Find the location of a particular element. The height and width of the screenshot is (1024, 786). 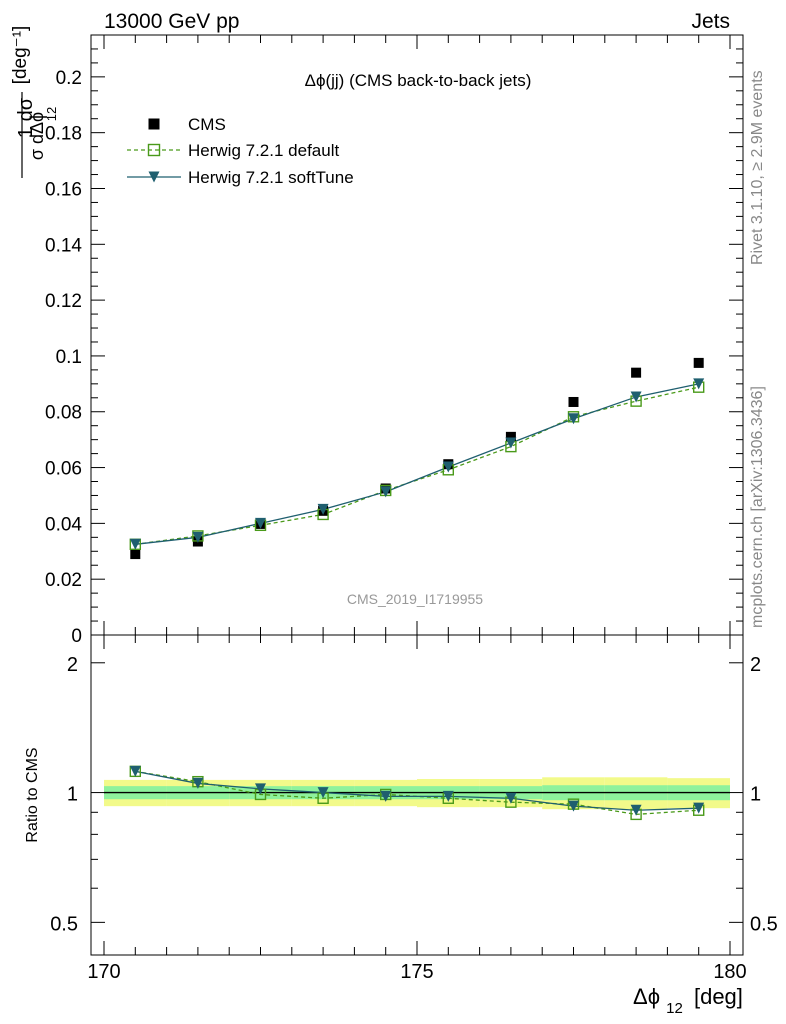

legend-label: CMS is located at coordinates (207, 124).